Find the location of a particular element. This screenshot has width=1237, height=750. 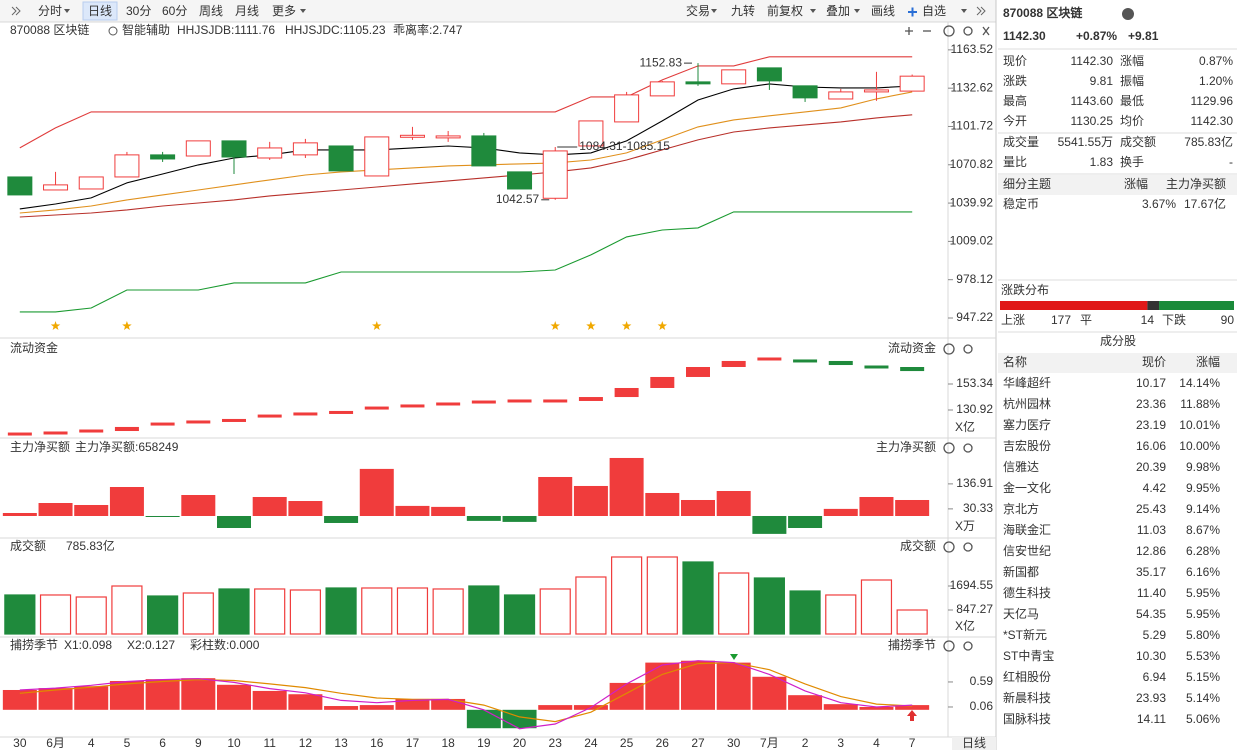

toolbar-button: 叠加 is located at coordinates (838, 11).